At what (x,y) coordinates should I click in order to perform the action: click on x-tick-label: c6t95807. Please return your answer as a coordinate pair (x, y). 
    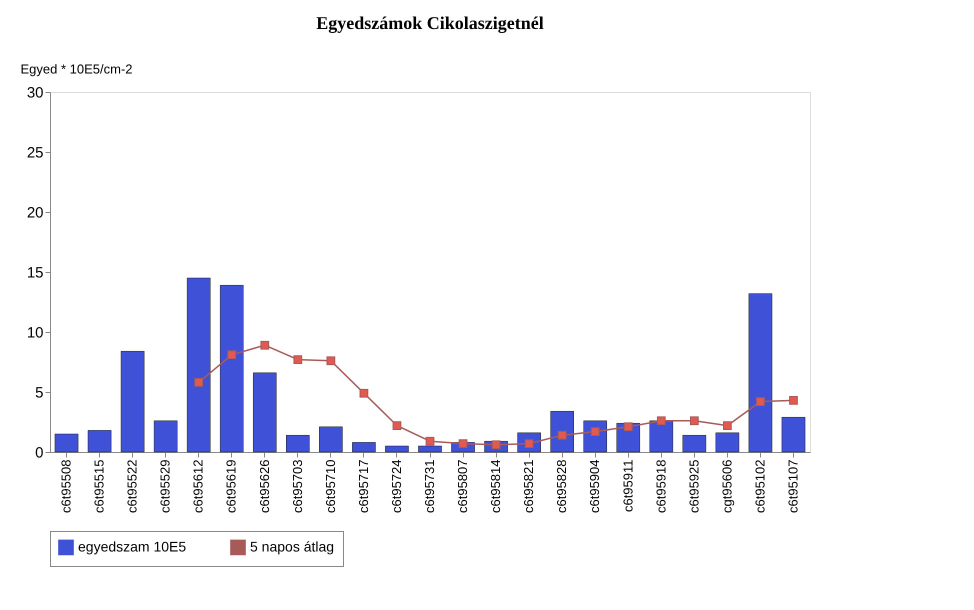
    Looking at the image, I should click on (462, 486).